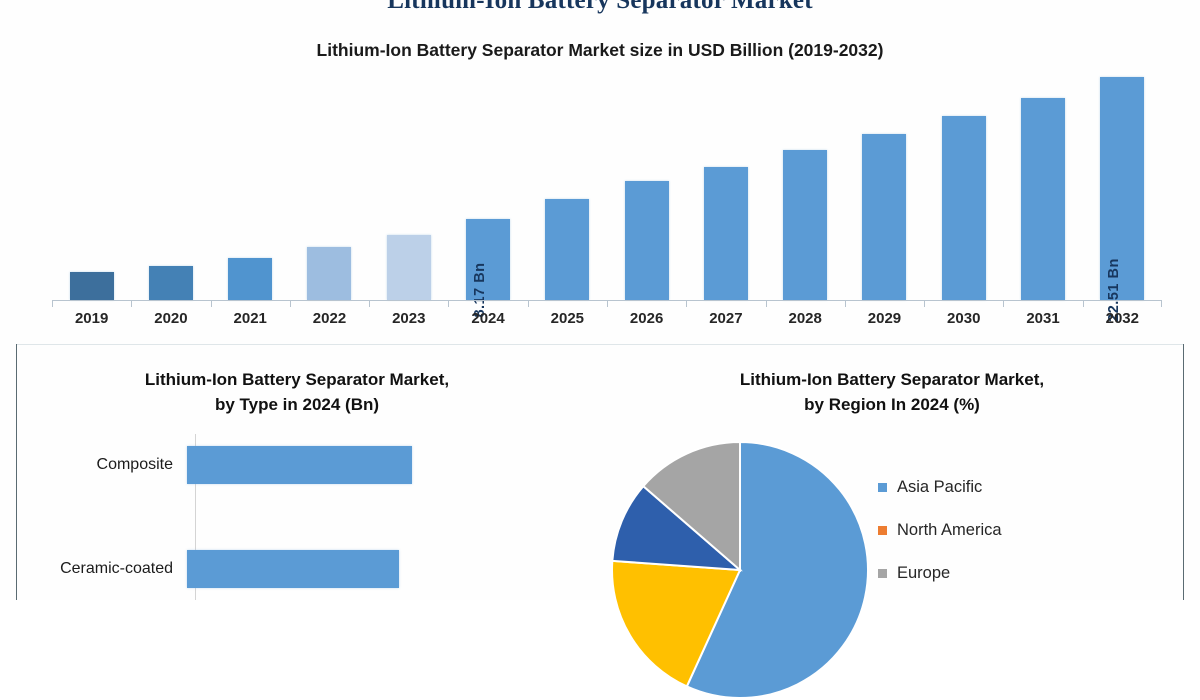 Image resolution: width=1200 pixels, height=700 pixels. I want to click on type-chart-y-axis, so click(195, 517).